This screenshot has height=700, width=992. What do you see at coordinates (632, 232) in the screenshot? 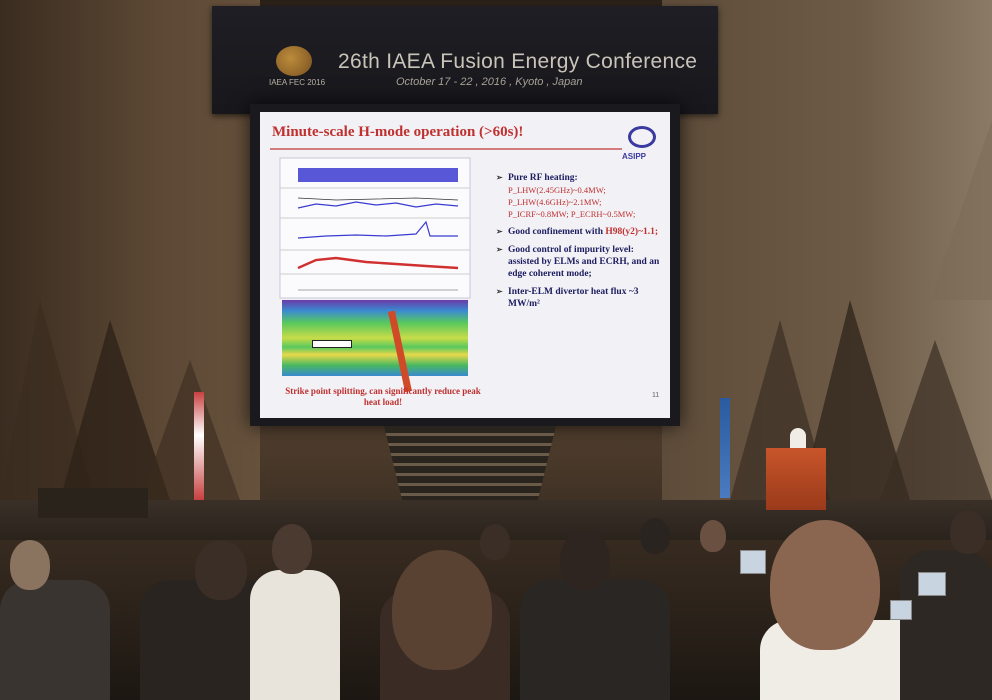
I see `bullet-highlight: H98(y2)~1.1;` at bounding box center [632, 232].